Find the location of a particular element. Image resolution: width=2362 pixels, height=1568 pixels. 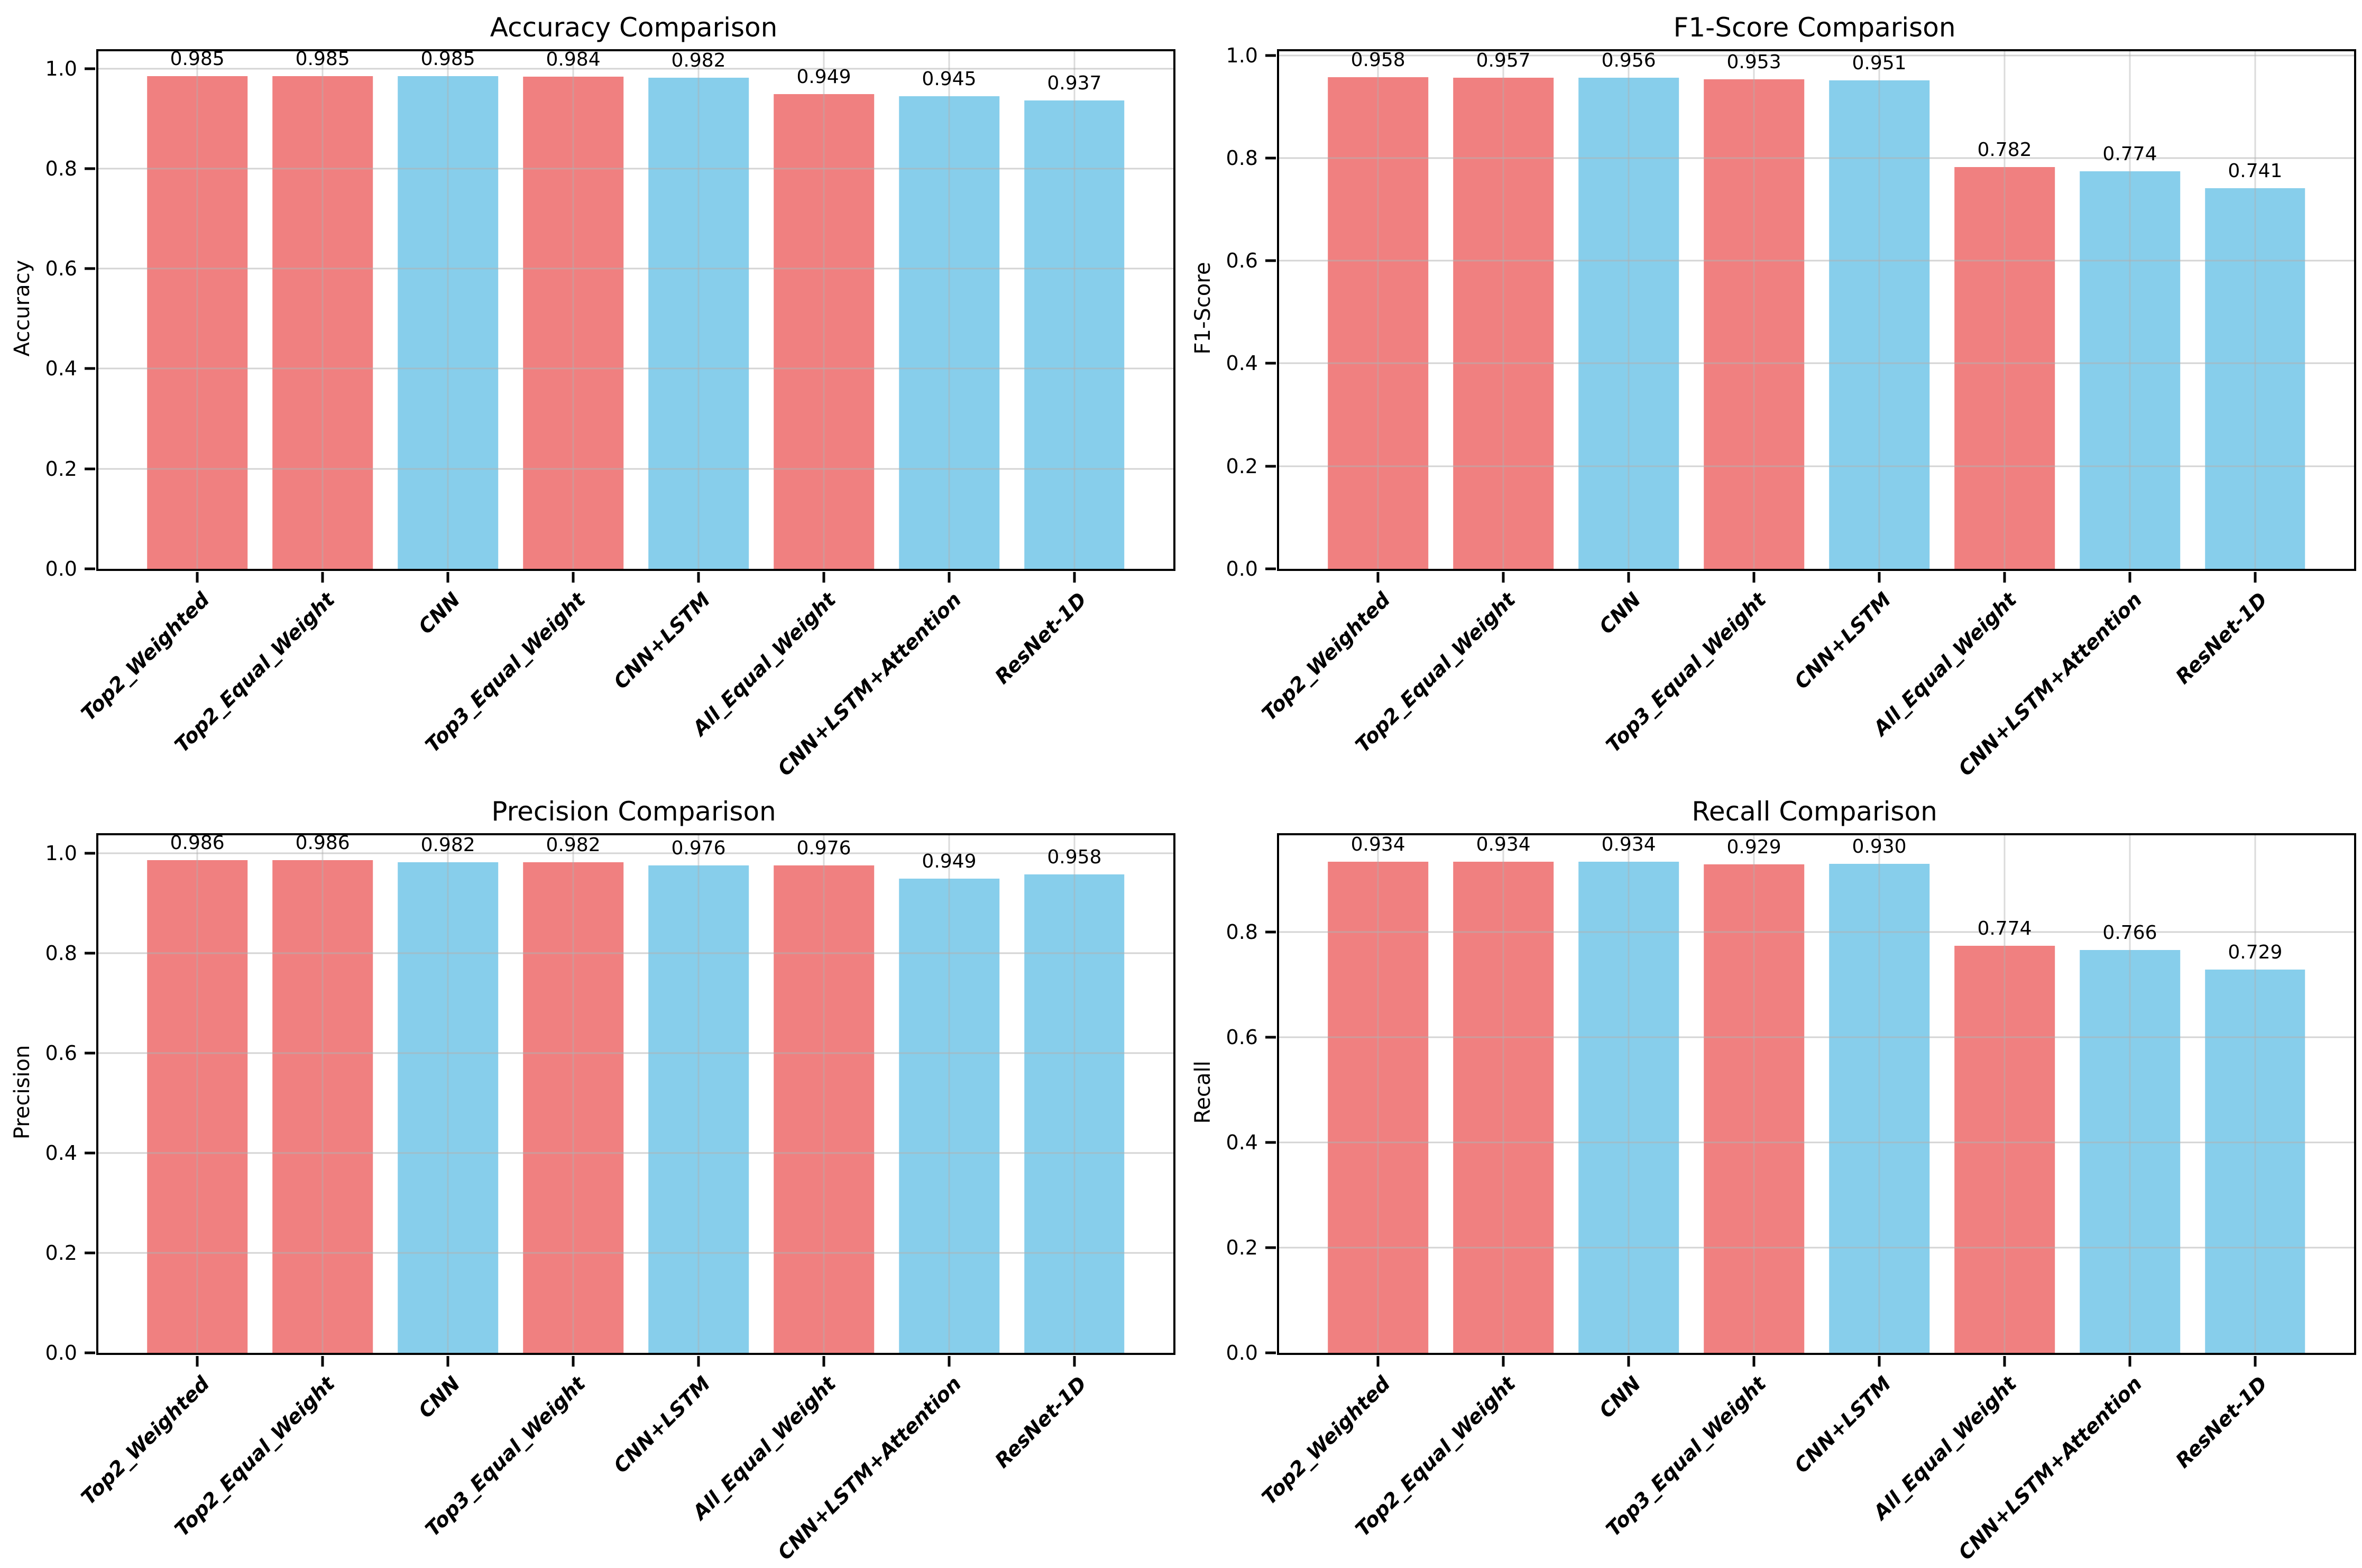

bar-value-label: 0.766 is located at coordinates (2129, 932).